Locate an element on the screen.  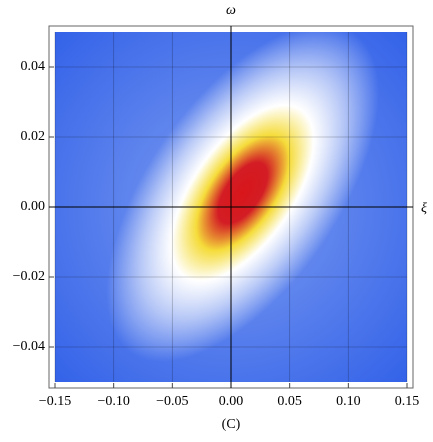
y-axis-label: ω is located at coordinates (231, 10).